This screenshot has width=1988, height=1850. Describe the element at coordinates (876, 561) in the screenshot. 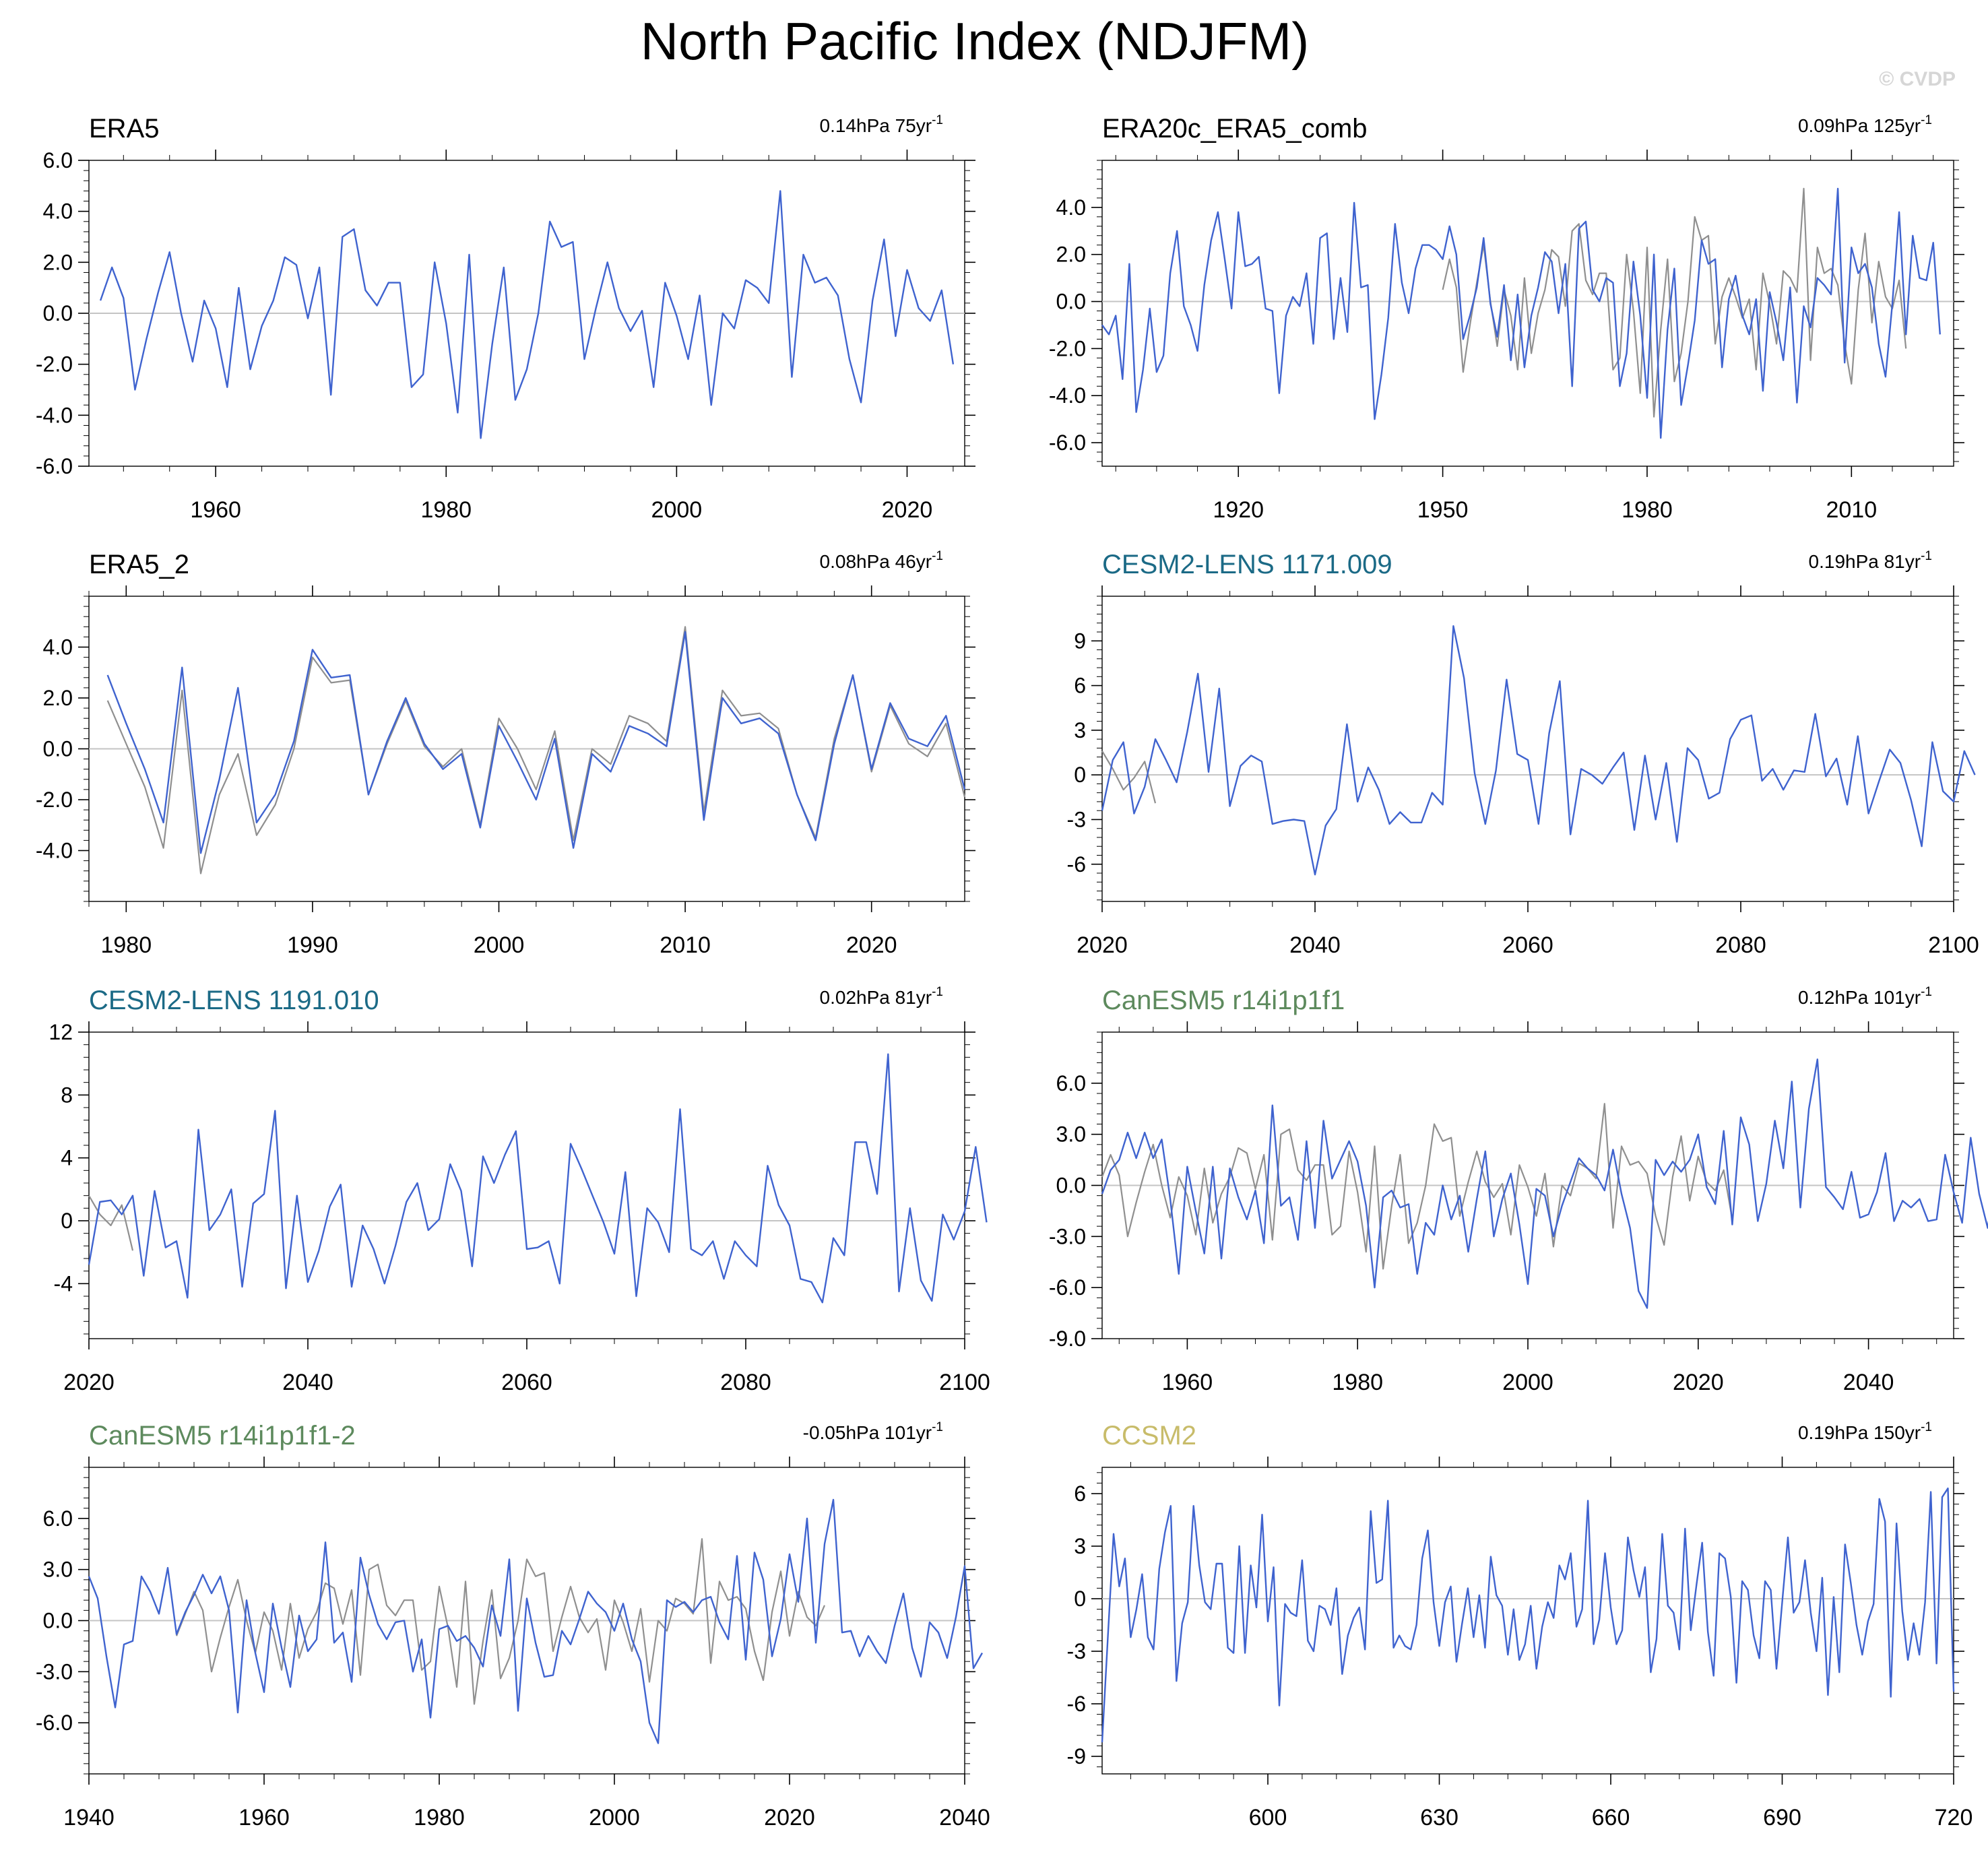

I see `trend-value: 0.08hPa 46yr` at that location.